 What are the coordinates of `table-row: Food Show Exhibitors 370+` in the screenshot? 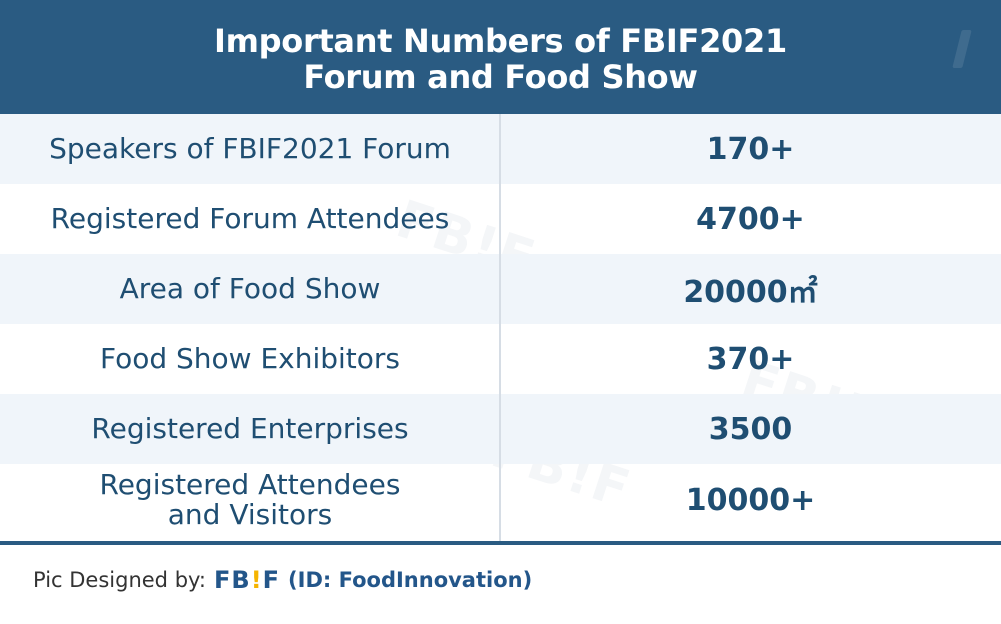 It's located at (500, 359).